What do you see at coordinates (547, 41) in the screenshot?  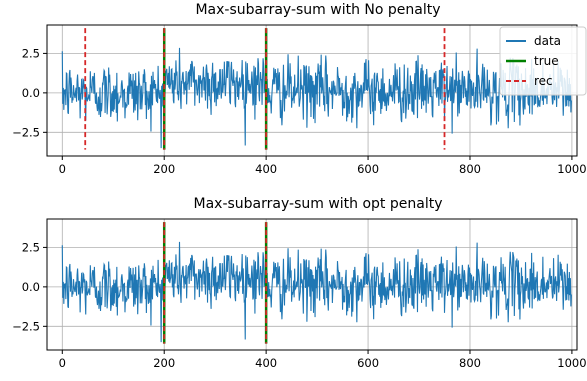 I see `legend-label-data: data` at bounding box center [547, 41].